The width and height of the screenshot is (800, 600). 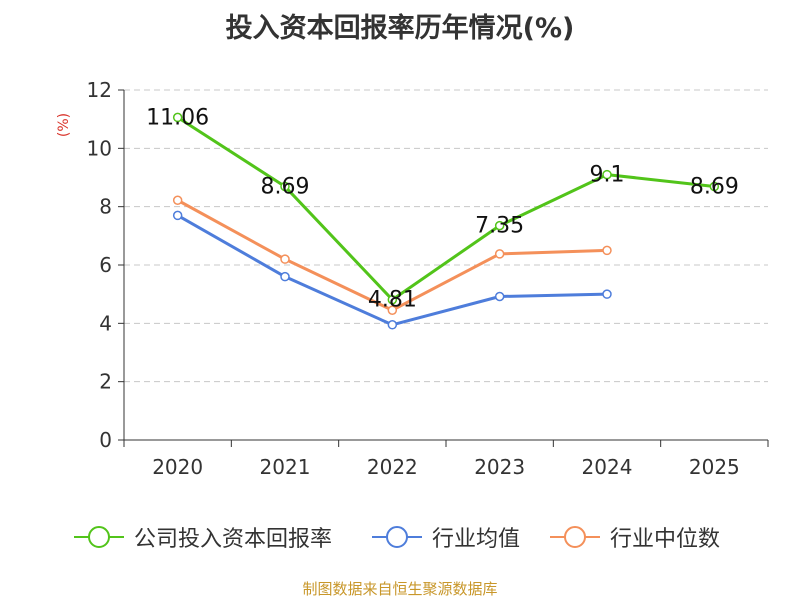 What do you see at coordinates (714, 467) in the screenshot?
I see `x-tick-label: 2025` at bounding box center [714, 467].